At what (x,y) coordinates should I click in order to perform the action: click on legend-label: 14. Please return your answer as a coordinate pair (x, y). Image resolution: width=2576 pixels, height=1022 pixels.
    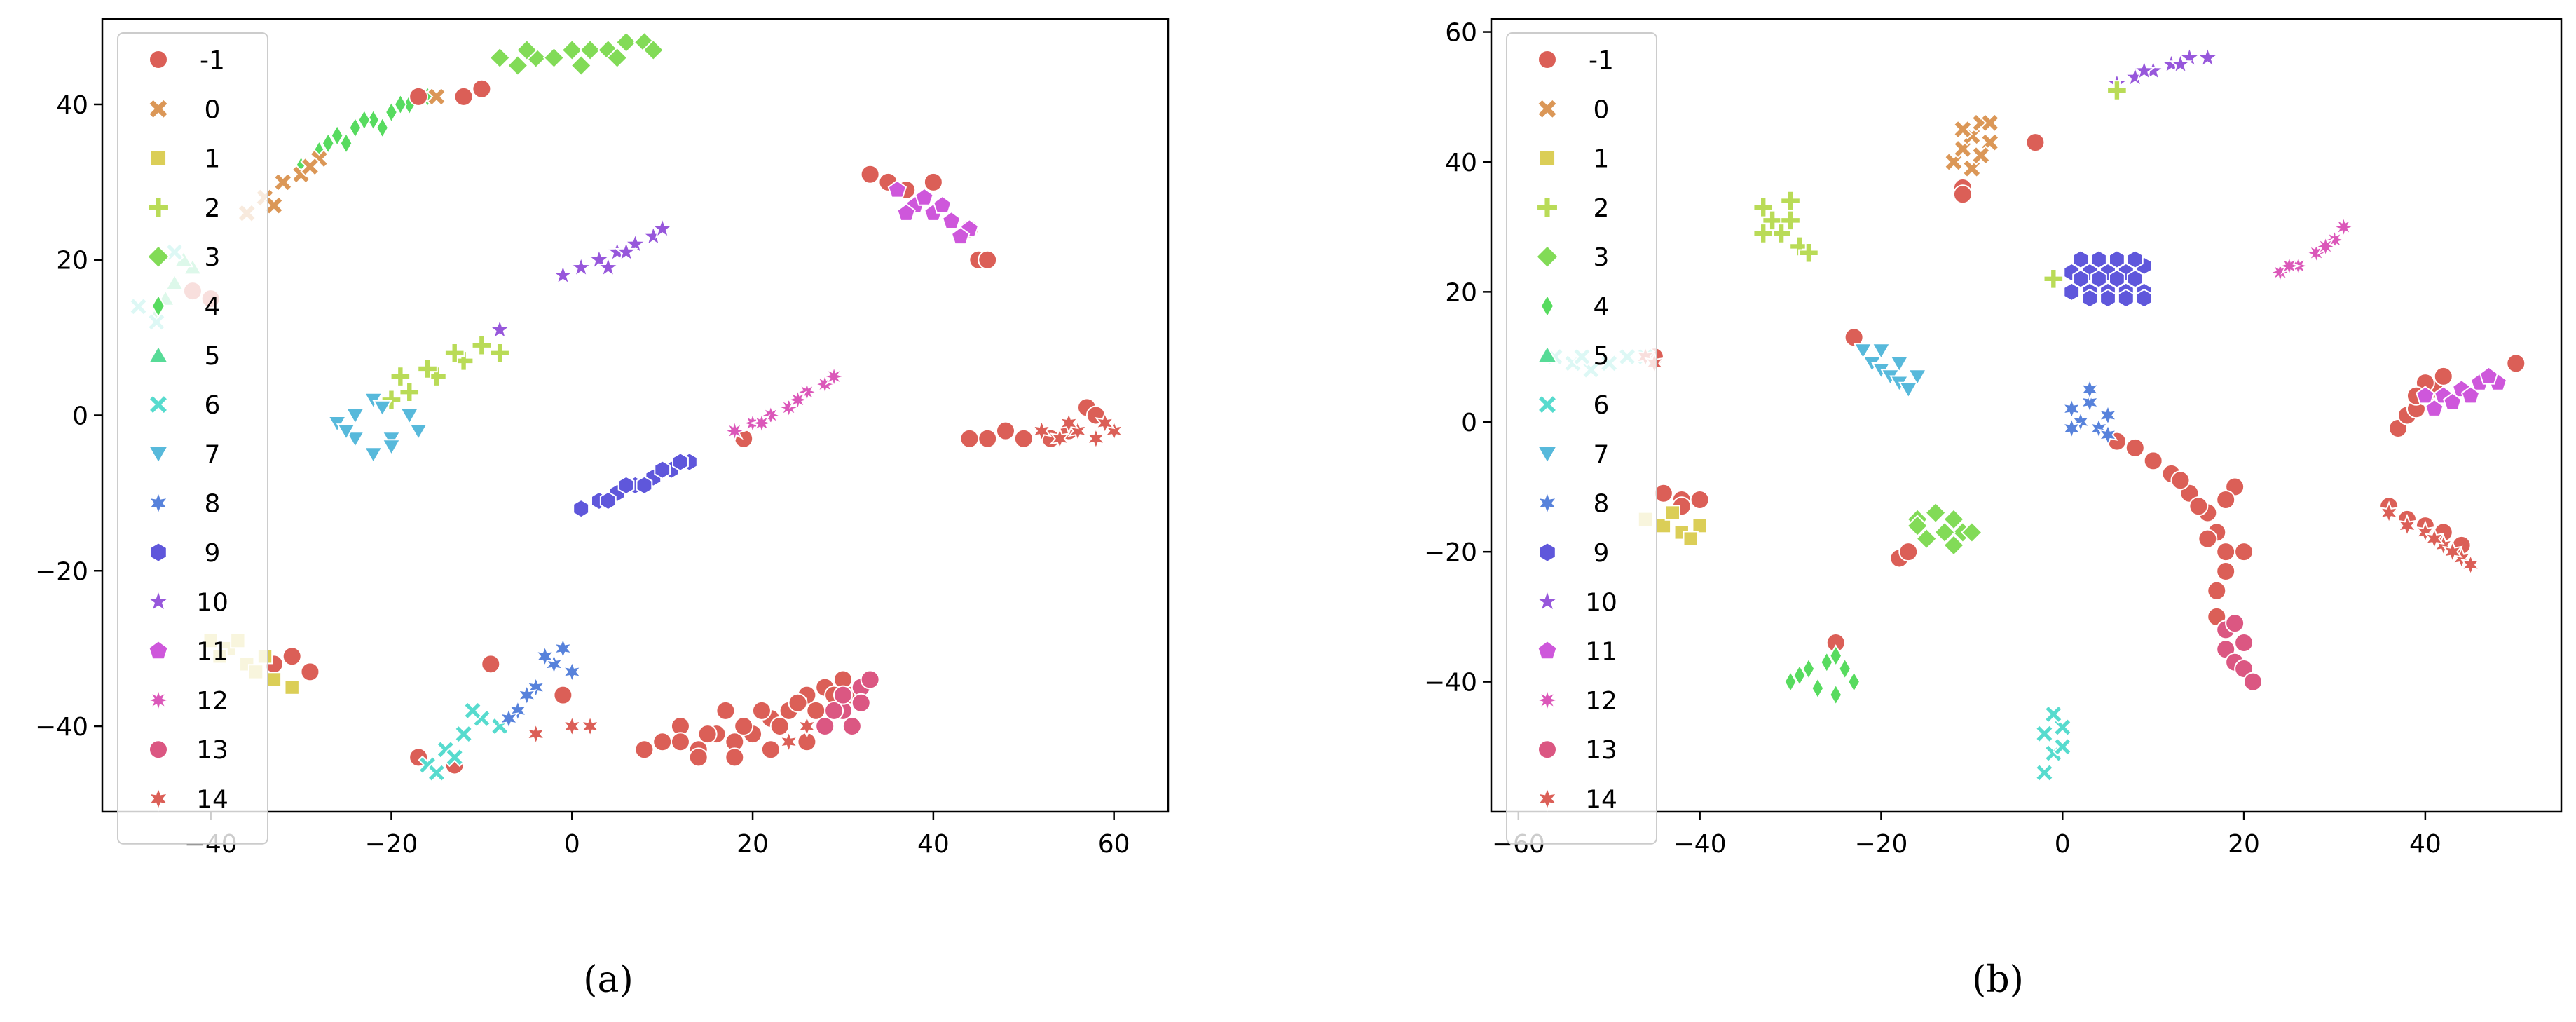
    Looking at the image, I should click on (212, 801).